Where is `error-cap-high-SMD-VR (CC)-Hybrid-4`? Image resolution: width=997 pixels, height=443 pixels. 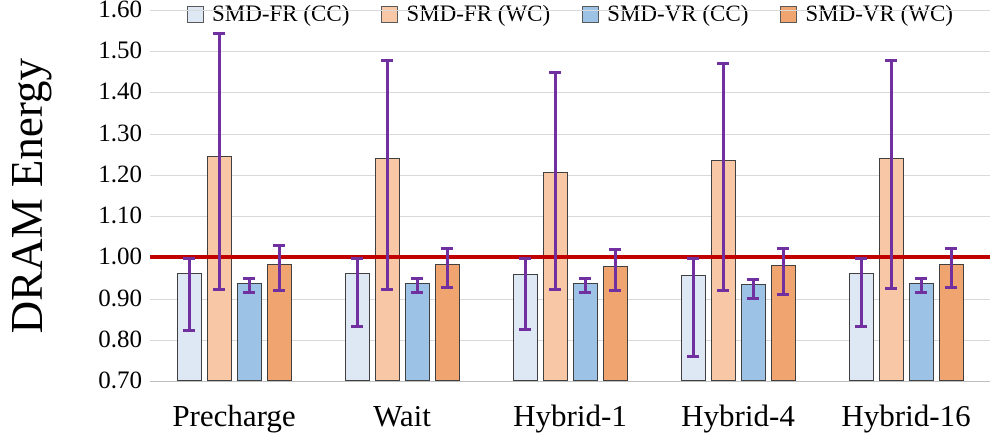
error-cap-high-SMD-VR (CC)-Hybrid-4 is located at coordinates (753, 279).